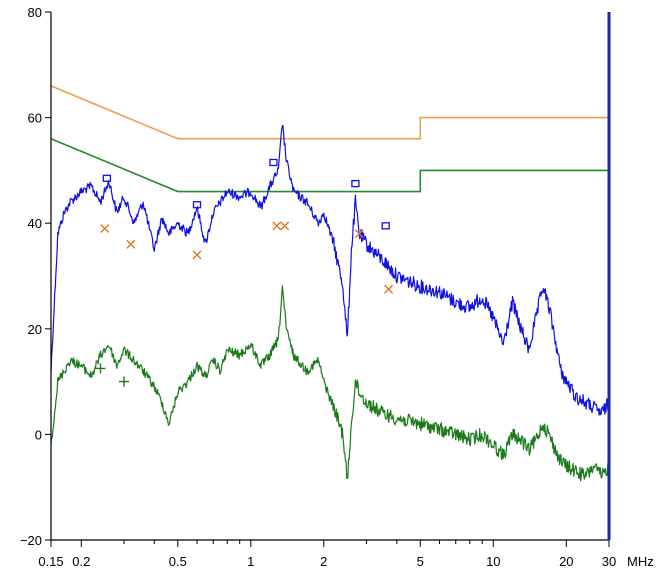 This screenshot has width=662, height=575. I want to click on y-ticks: 80 60 40 20 0 −20, so click(35, 276).